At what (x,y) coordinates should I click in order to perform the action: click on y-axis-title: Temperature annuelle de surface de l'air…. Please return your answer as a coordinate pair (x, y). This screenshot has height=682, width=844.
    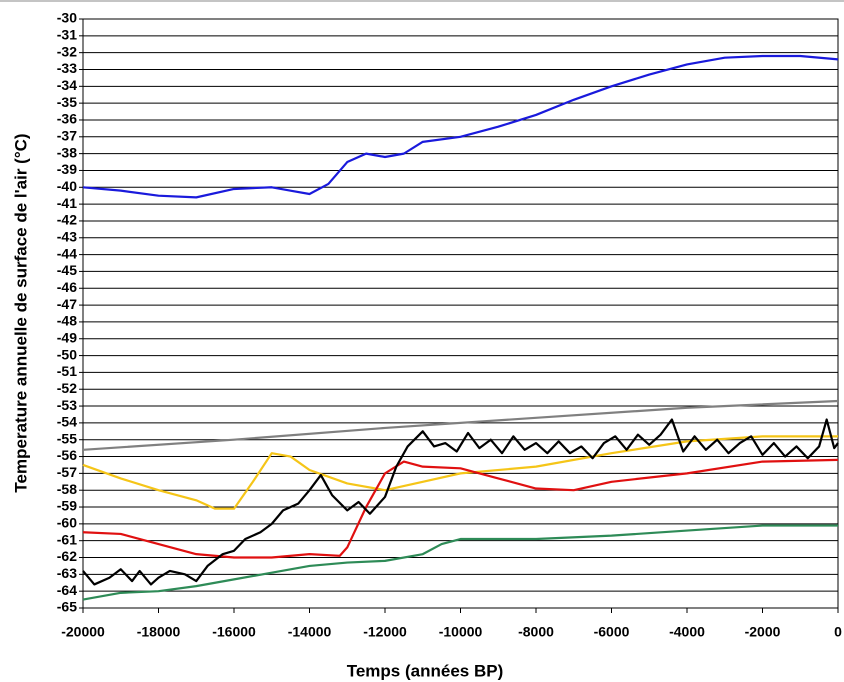
    Looking at the image, I should click on (20, 312).